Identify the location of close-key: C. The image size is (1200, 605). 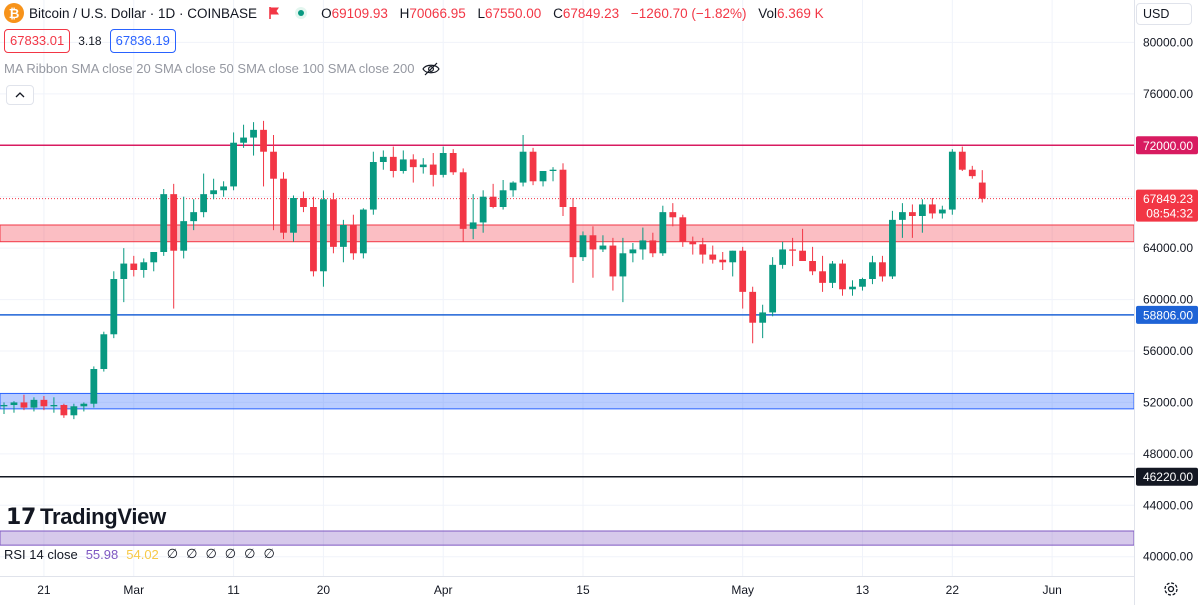
(558, 13).